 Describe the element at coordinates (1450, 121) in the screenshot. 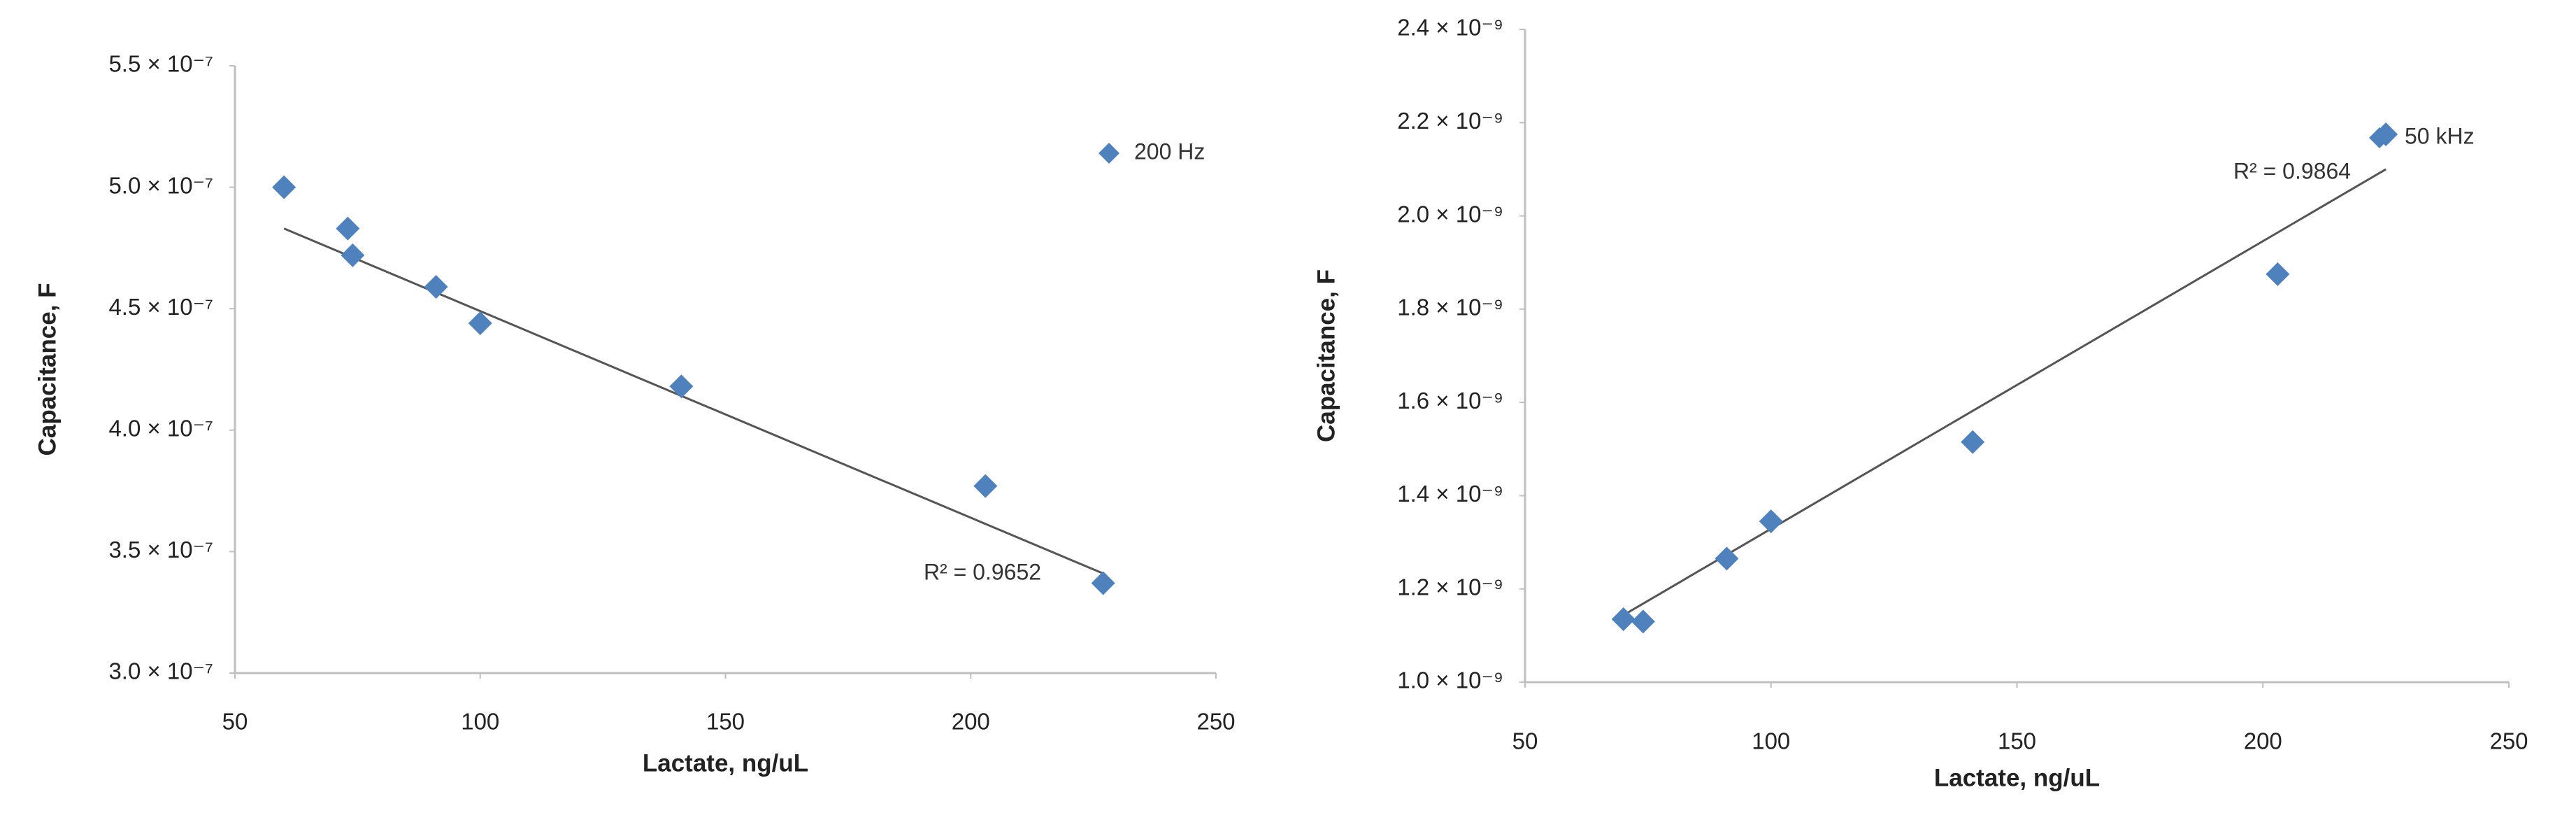

I see `y-tick-label: 2.2 × 10⁻⁹` at that location.